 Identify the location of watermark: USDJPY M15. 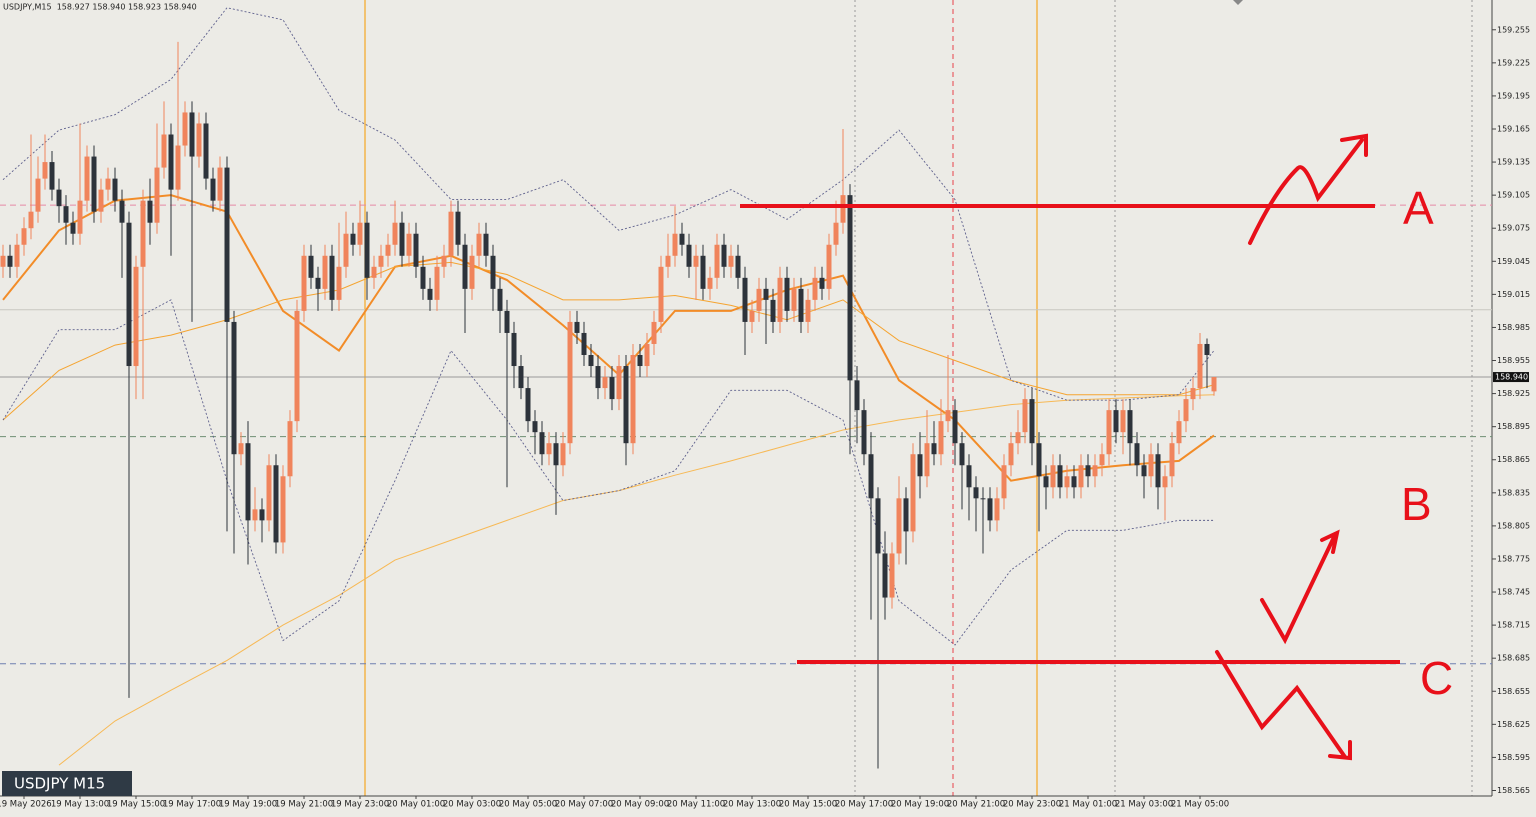
(59, 784).